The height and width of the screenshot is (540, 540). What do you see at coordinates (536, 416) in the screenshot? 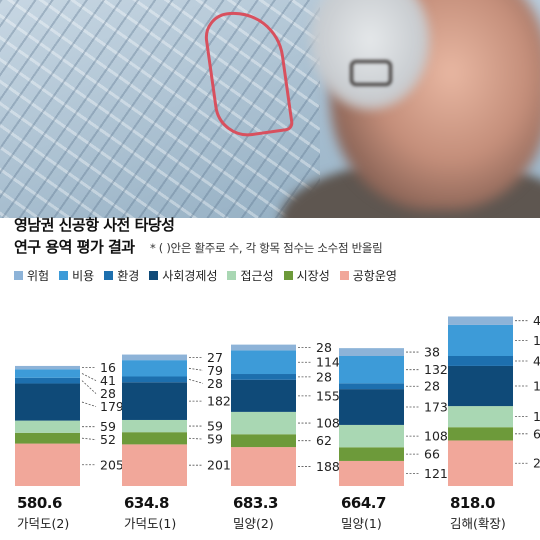
I see `value-label: 102` at bounding box center [536, 416].